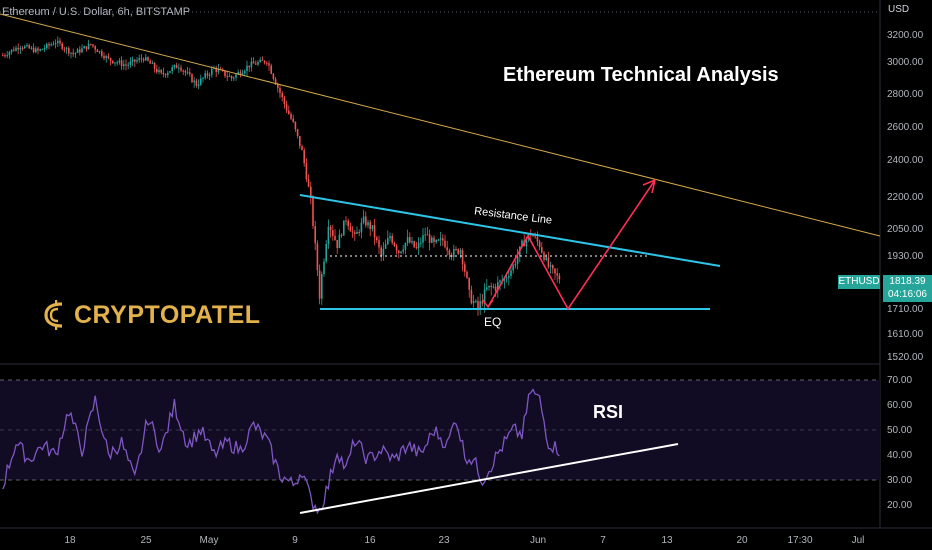 The image size is (932, 550). Describe the element at coordinates (907, 294) in the screenshot. I see `bar-countdown: 04:16:06` at that location.